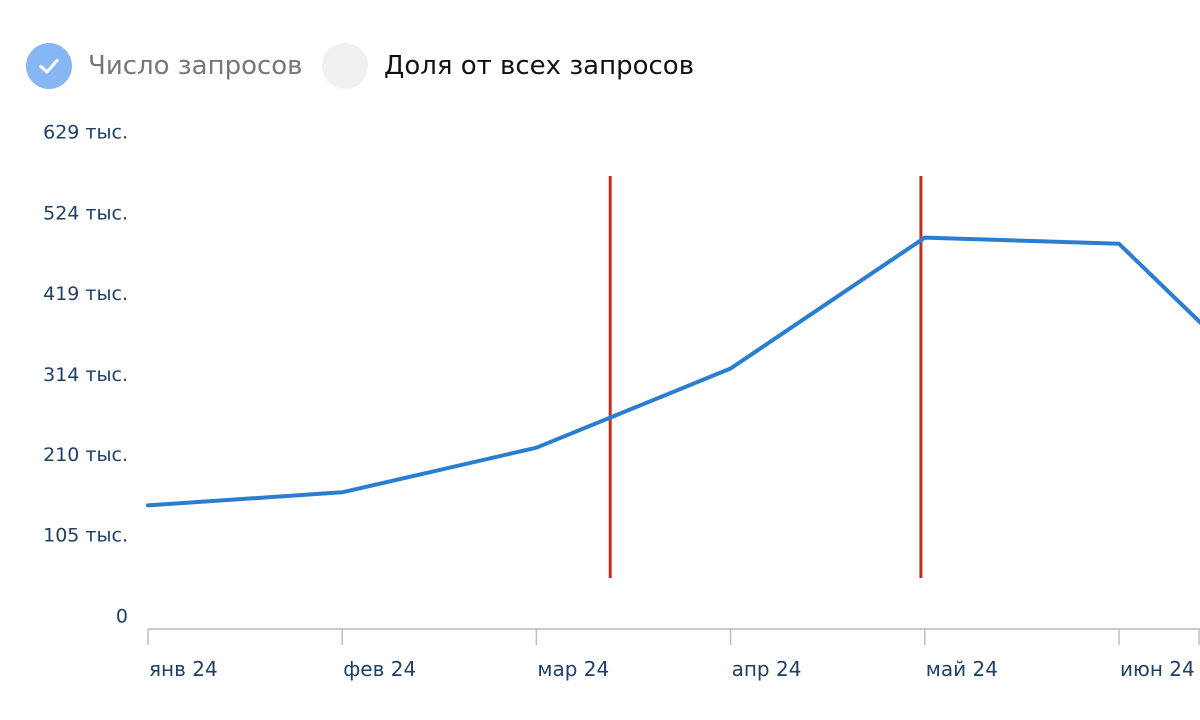 This screenshot has width=1200, height=720. Describe the element at coordinates (767, 669) in the screenshot. I see `x-tick-label: апр 24` at that location.